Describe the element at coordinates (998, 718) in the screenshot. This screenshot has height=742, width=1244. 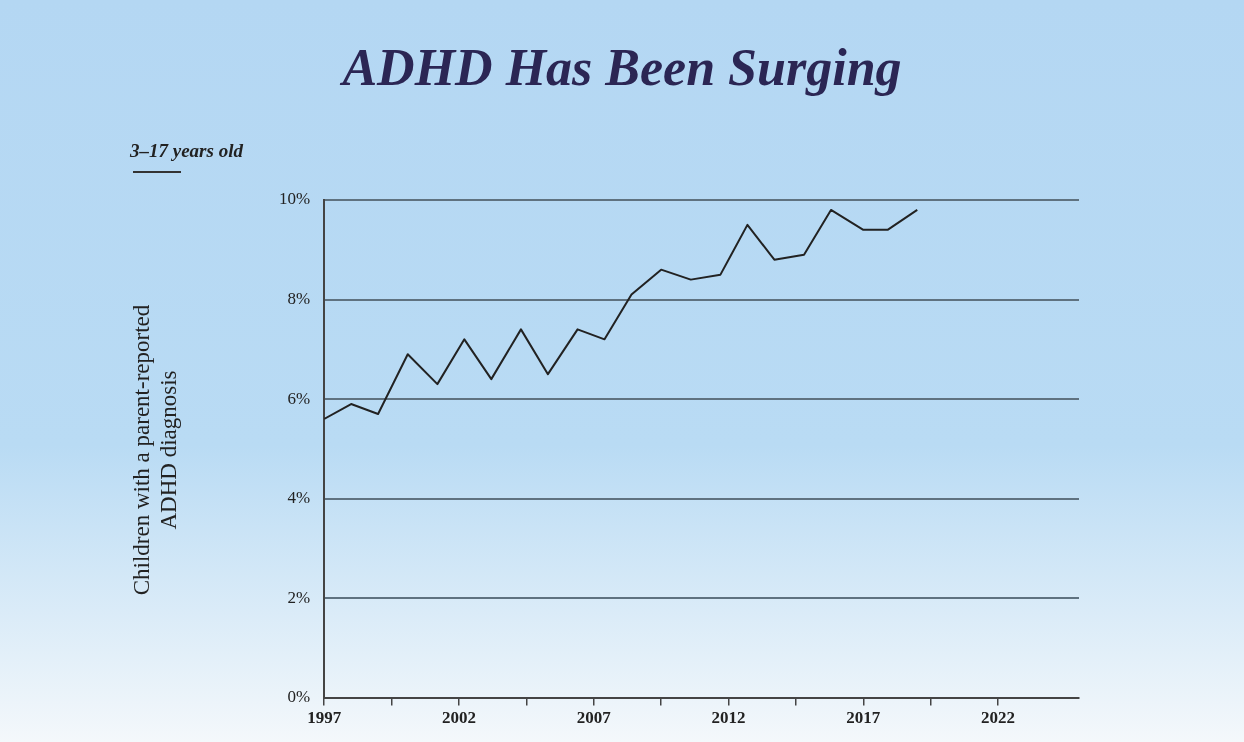
I see `x-tick-label: 2022` at that location.